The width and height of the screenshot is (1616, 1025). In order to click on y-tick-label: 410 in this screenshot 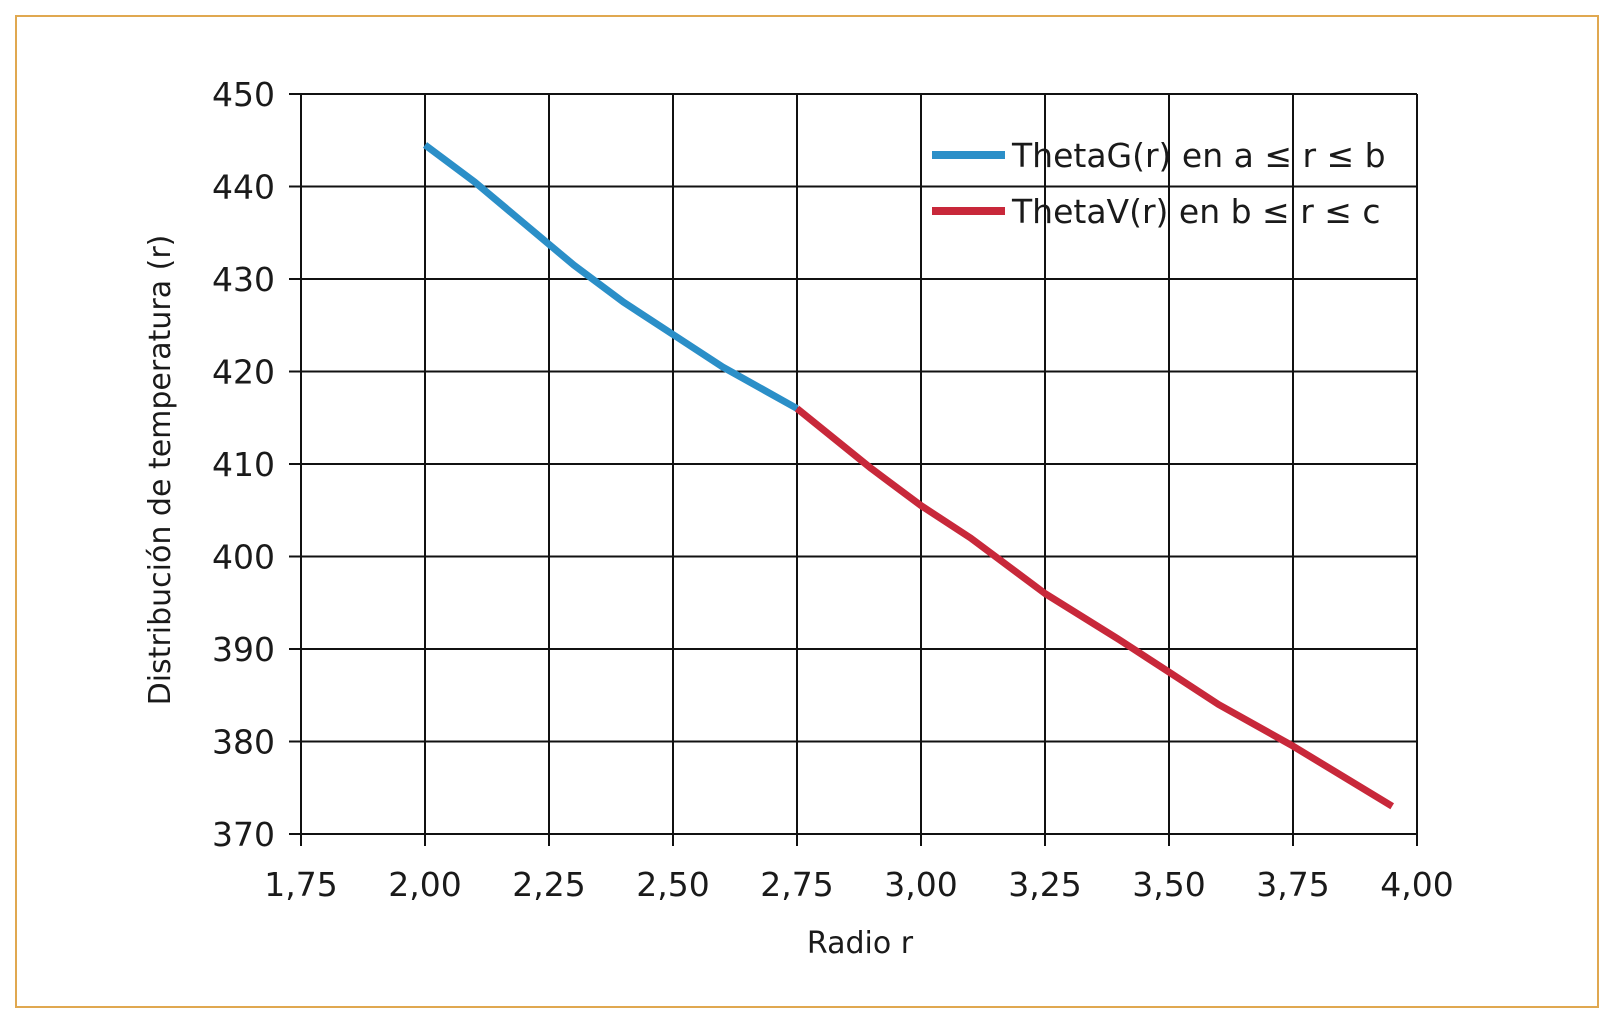, I will do `click(243, 464)`.